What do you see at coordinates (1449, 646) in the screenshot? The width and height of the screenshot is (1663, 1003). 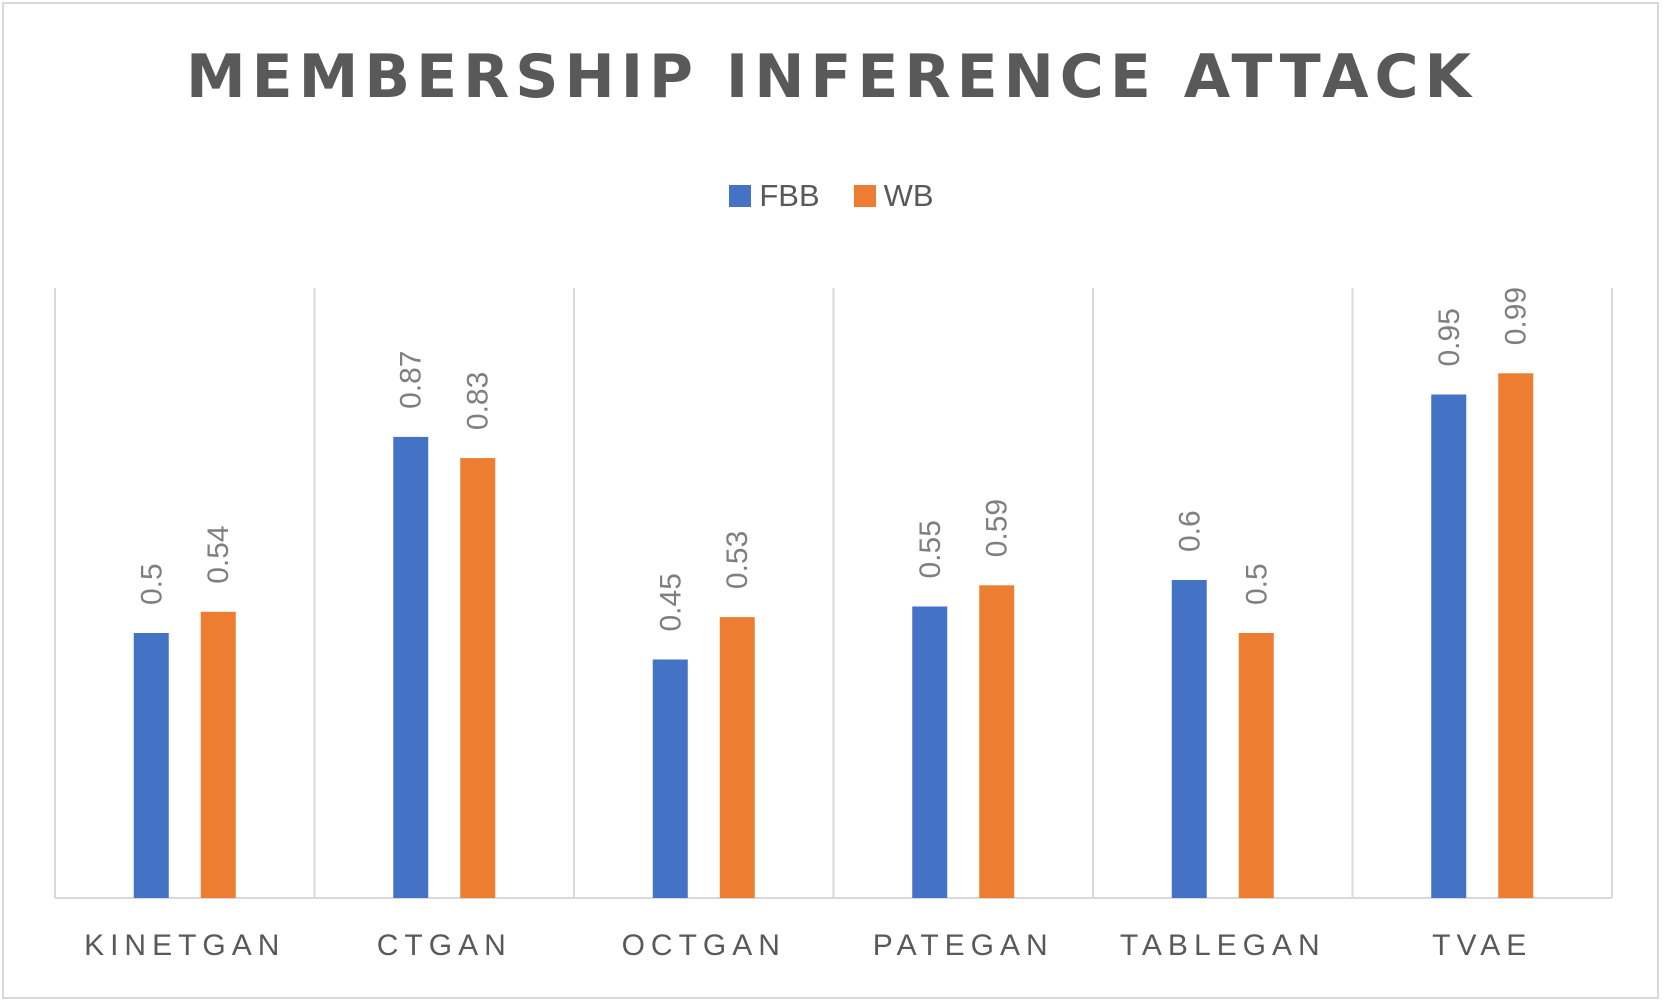 I see `bar-fbb-tvae` at bounding box center [1449, 646].